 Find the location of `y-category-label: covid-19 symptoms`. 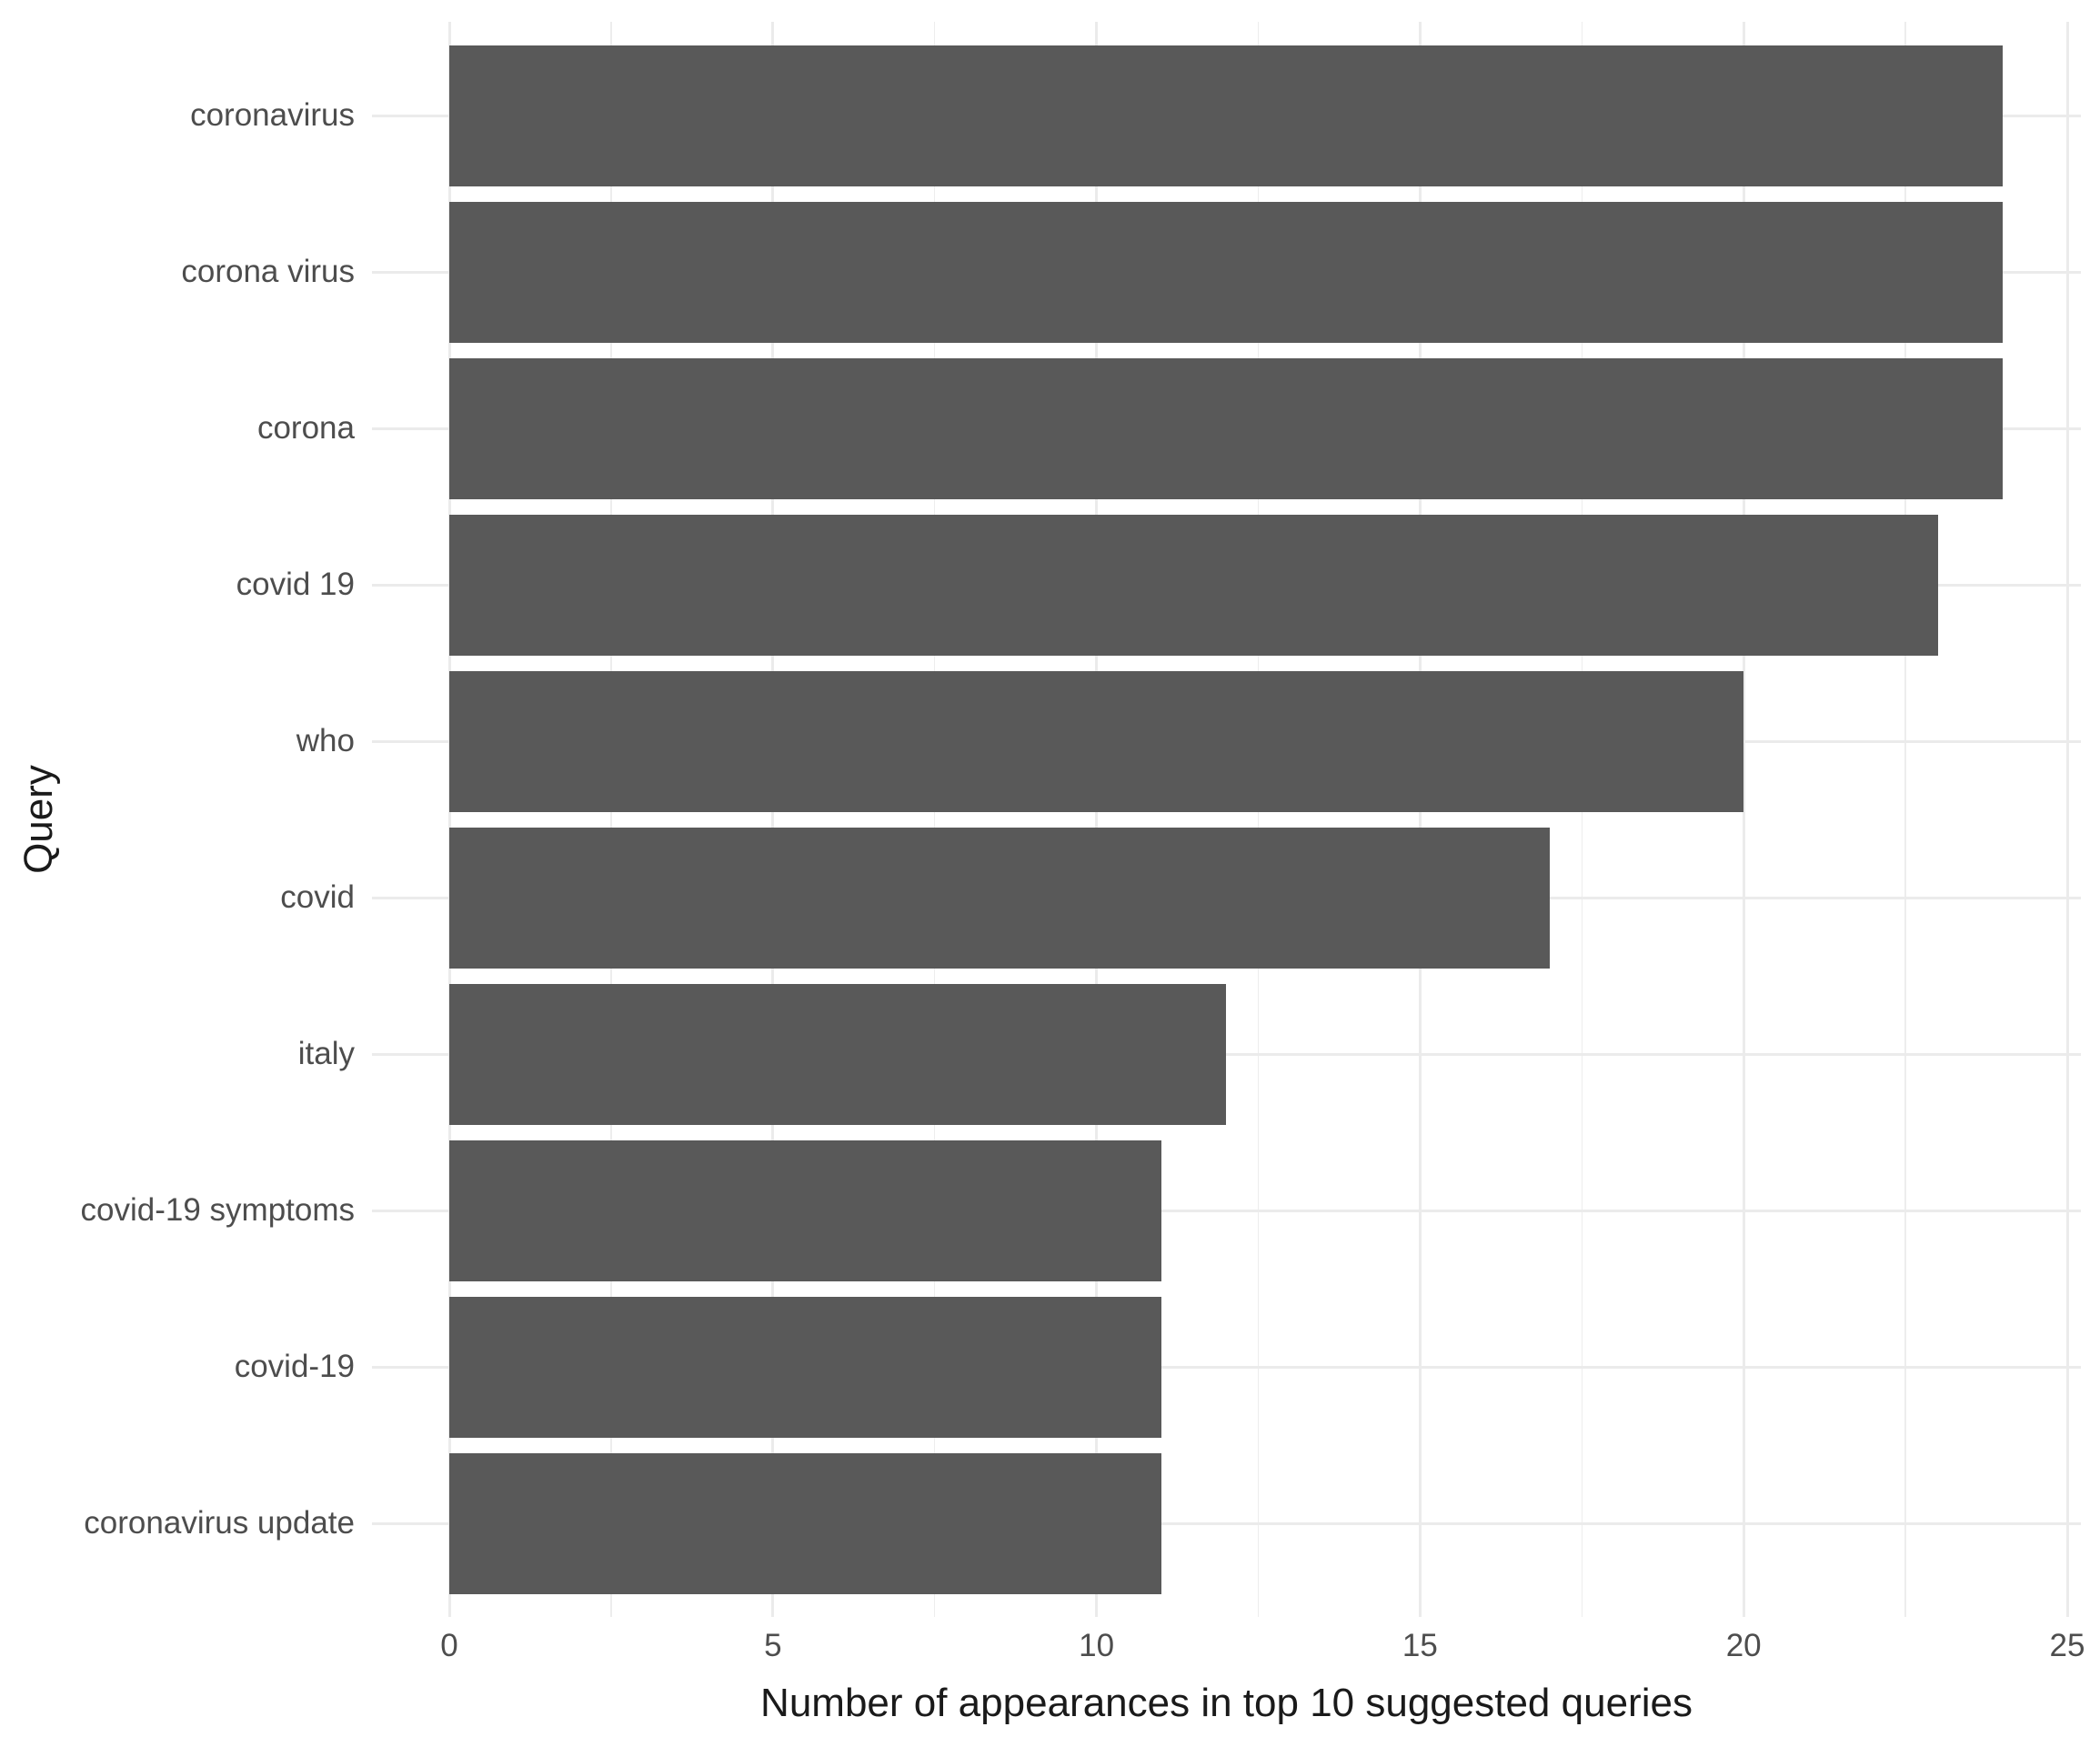

y-category-label: covid-19 symptoms is located at coordinates (217, 1210).